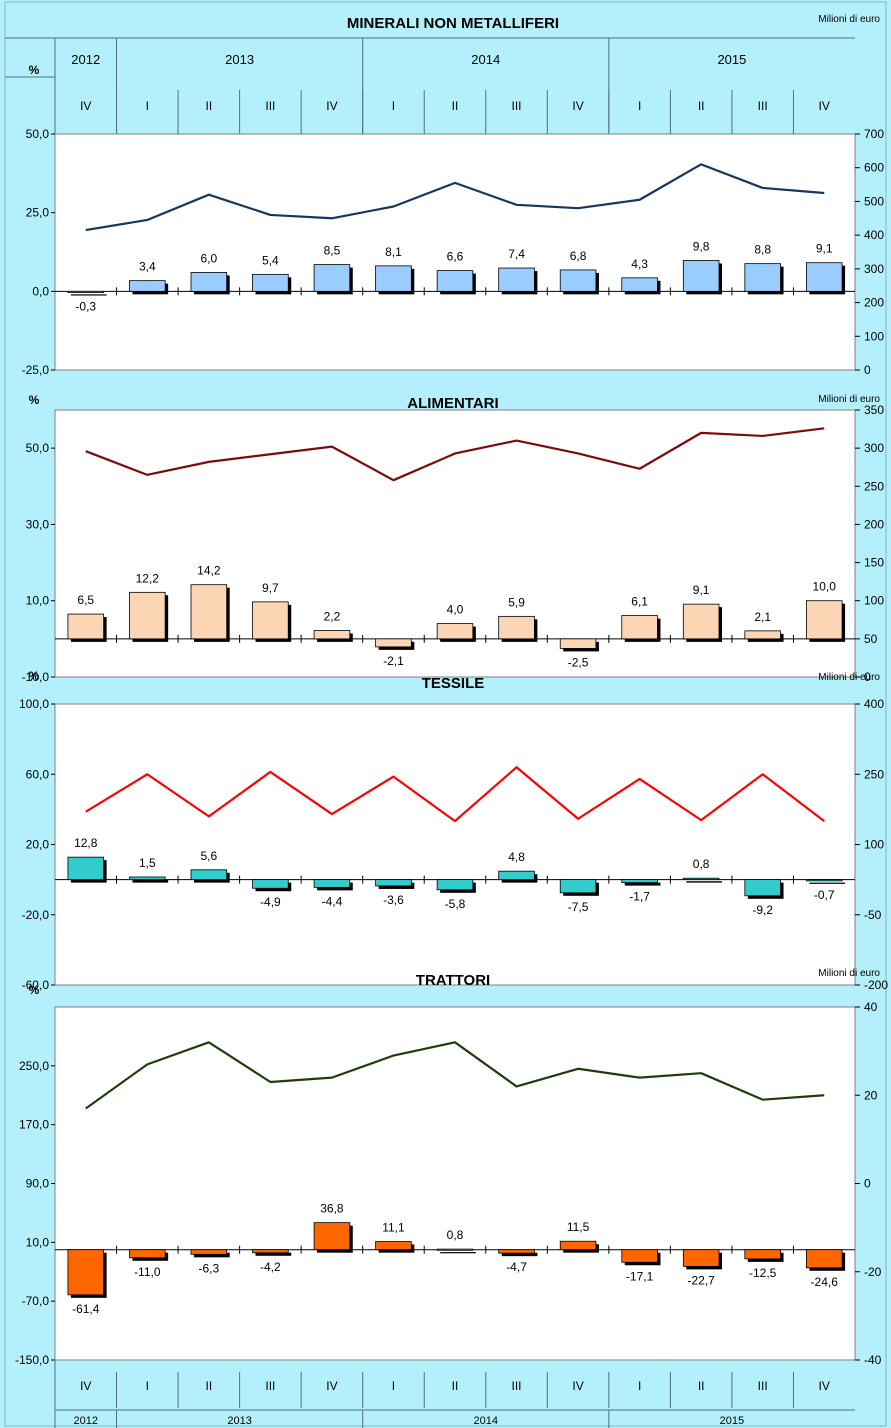 The image size is (891, 1428). Describe the element at coordinates (874, 134) in the screenshot. I see `y2-tick-label: 700` at that location.